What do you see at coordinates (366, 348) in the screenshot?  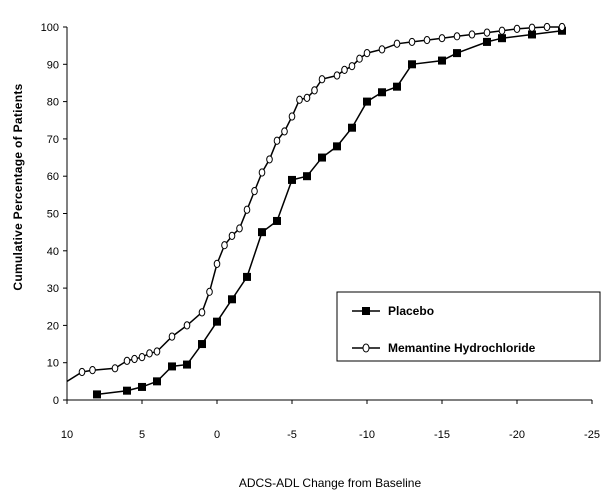 I see `legend-circle-icon` at bounding box center [366, 348].